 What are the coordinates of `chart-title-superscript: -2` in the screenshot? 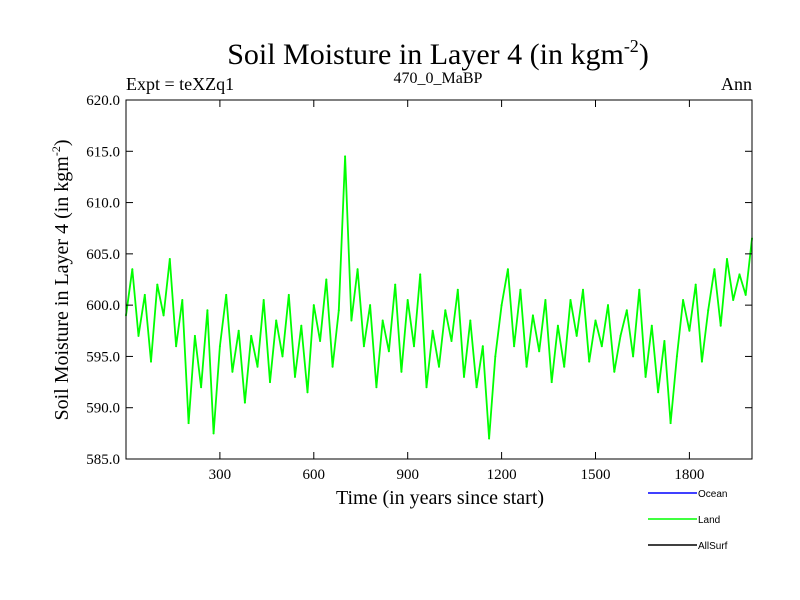 It's located at (631, 46).